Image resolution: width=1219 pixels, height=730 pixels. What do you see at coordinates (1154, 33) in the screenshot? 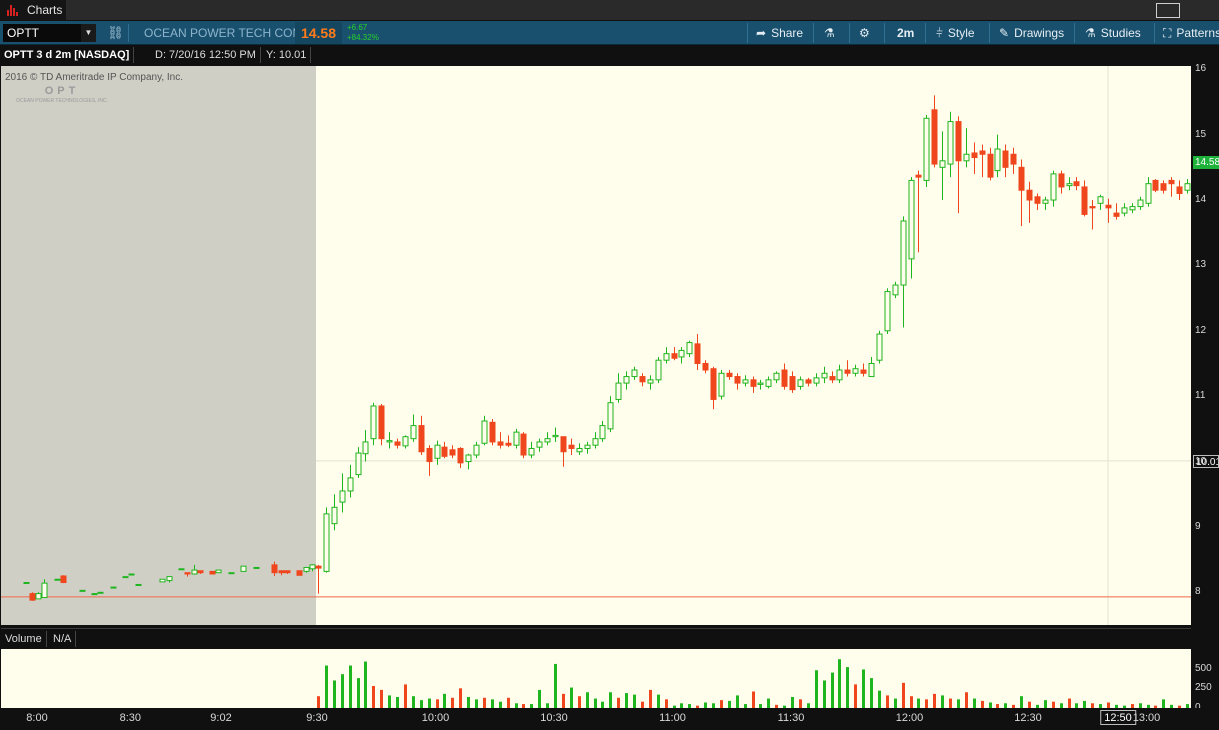
I see `toolbar-separator` at bounding box center [1154, 33].